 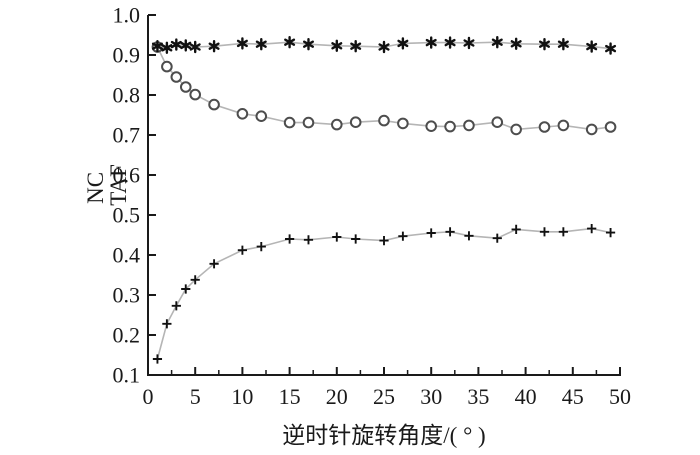 I want to click on x-tick-label: 25, so click(x=384, y=396).